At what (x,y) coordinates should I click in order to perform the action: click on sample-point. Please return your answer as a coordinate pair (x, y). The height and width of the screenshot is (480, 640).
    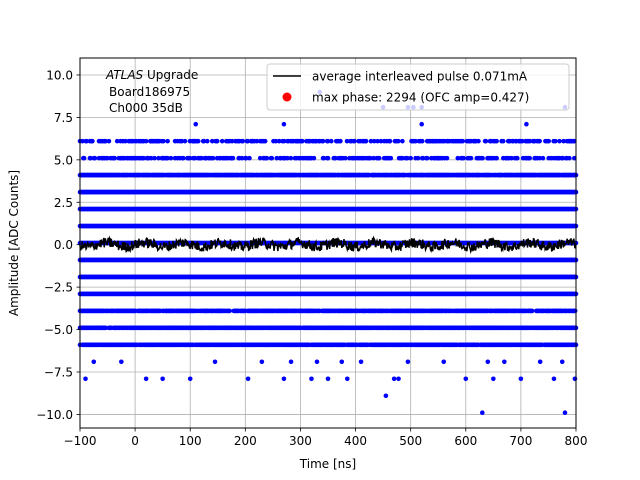
    Looking at the image, I should click on (229, 311).